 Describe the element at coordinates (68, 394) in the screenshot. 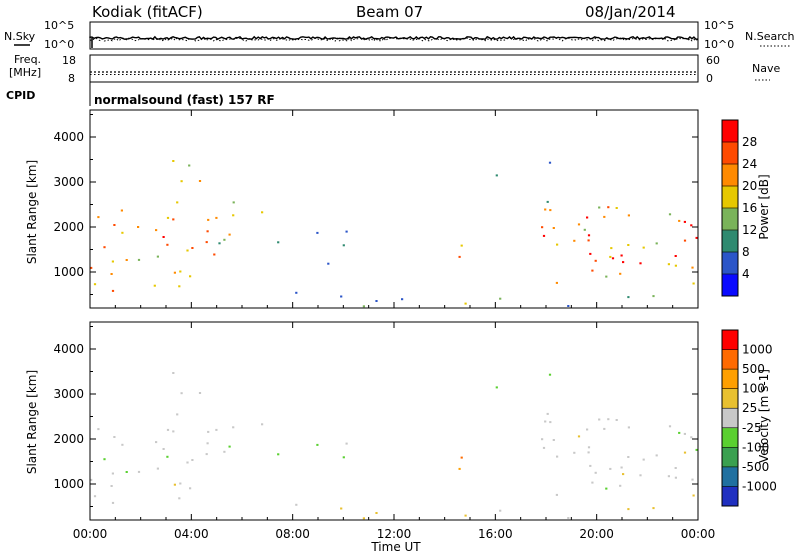

I see `velocity-ytick-label-2: 3000` at that location.